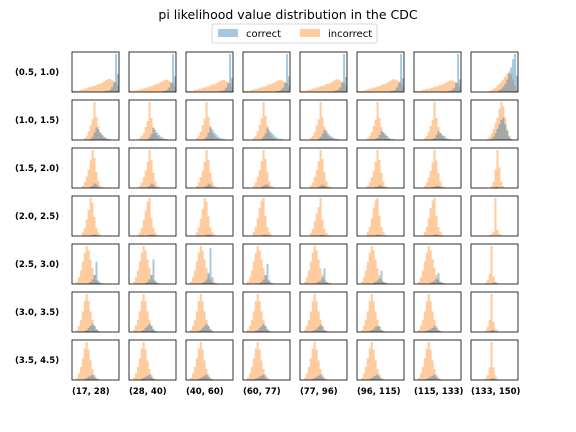 This screenshot has width=576, height=432. What do you see at coordinates (380, 216) in the screenshot?
I see `panel-r4-c6` at bounding box center [380, 216].